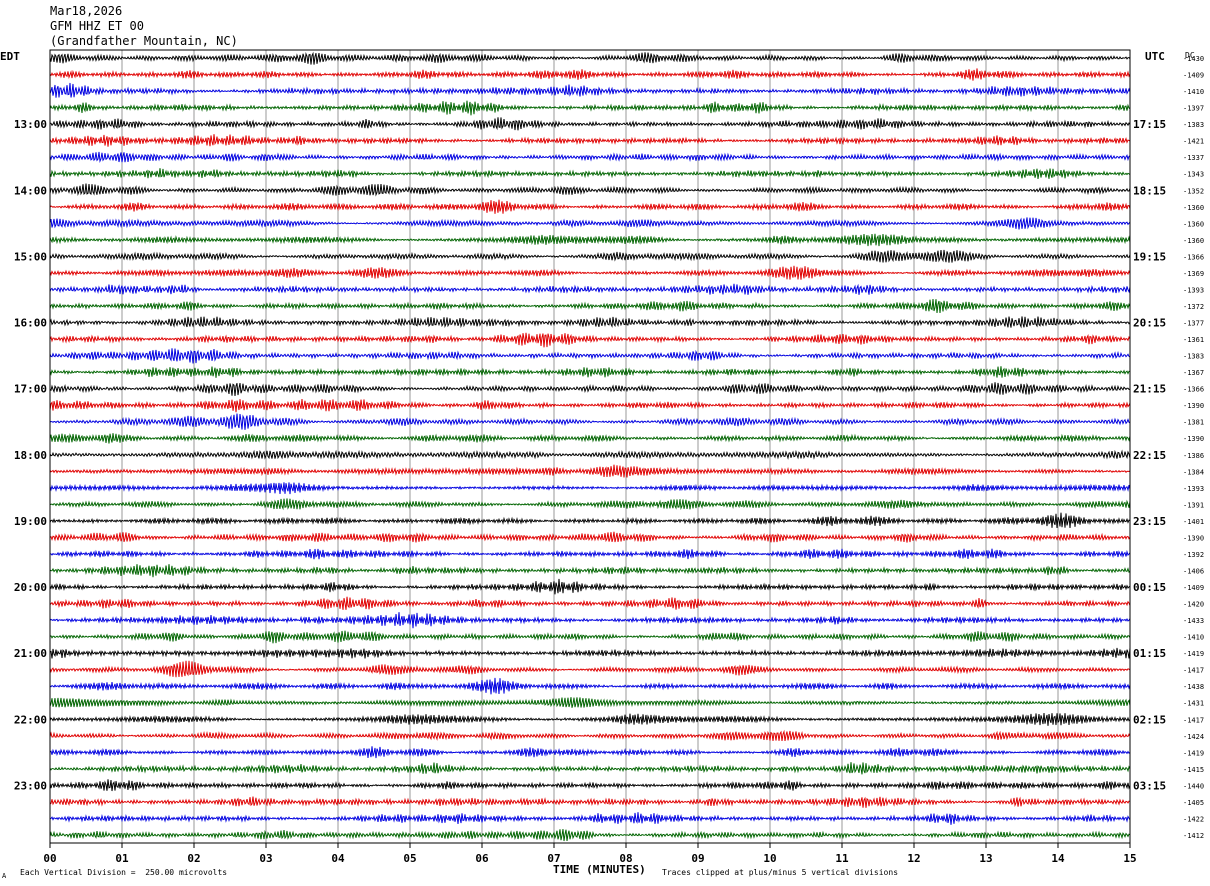 The height and width of the screenshot is (886, 1210). I want to click on dc-offset-row-19: -1367, so click(1193, 373).